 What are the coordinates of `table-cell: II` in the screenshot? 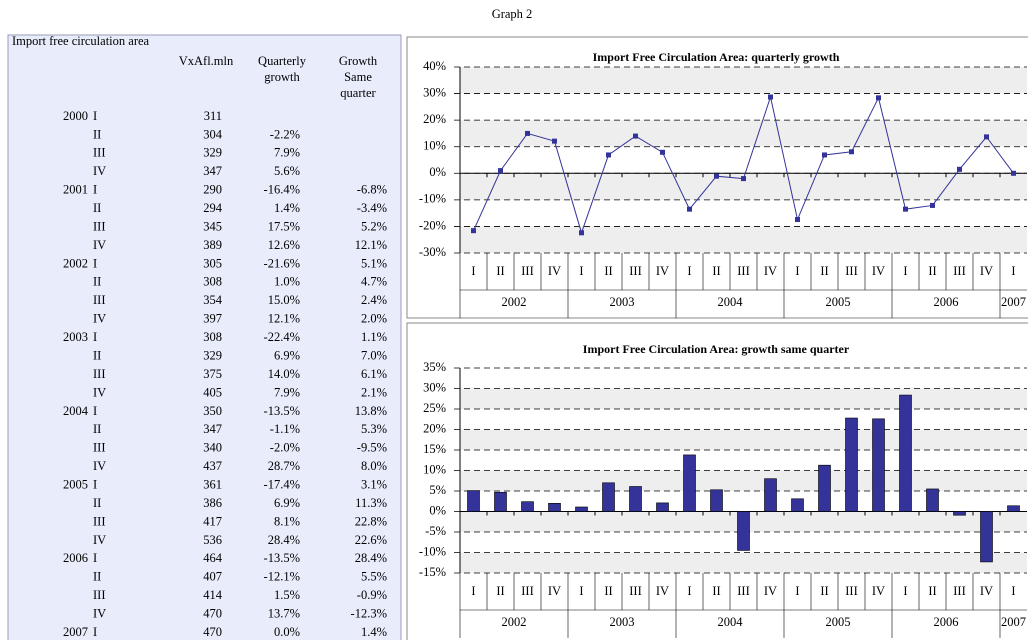 It's located at (97, 282).